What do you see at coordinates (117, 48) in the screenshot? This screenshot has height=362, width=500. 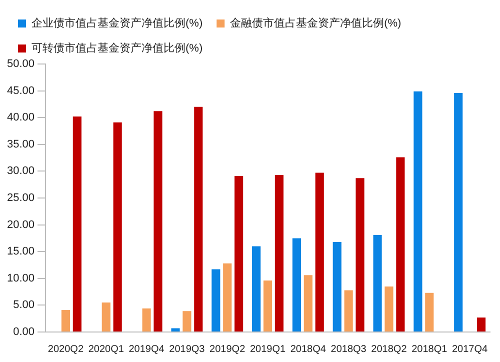 I see `legend-label: 可转债市值占基金资产净值比例(%)` at bounding box center [117, 48].